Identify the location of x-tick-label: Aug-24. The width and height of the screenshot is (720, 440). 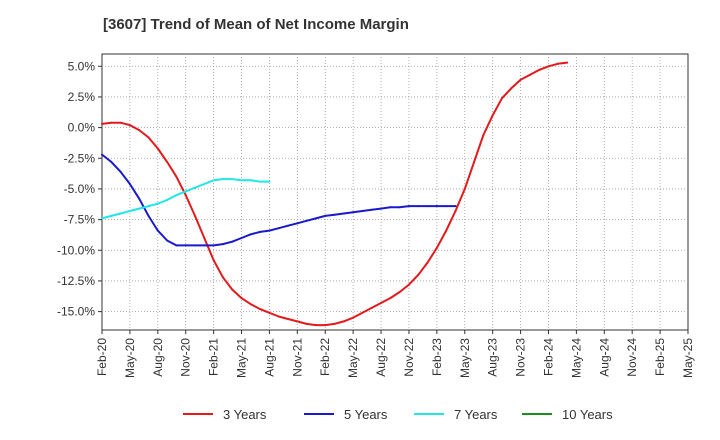
(604, 357).